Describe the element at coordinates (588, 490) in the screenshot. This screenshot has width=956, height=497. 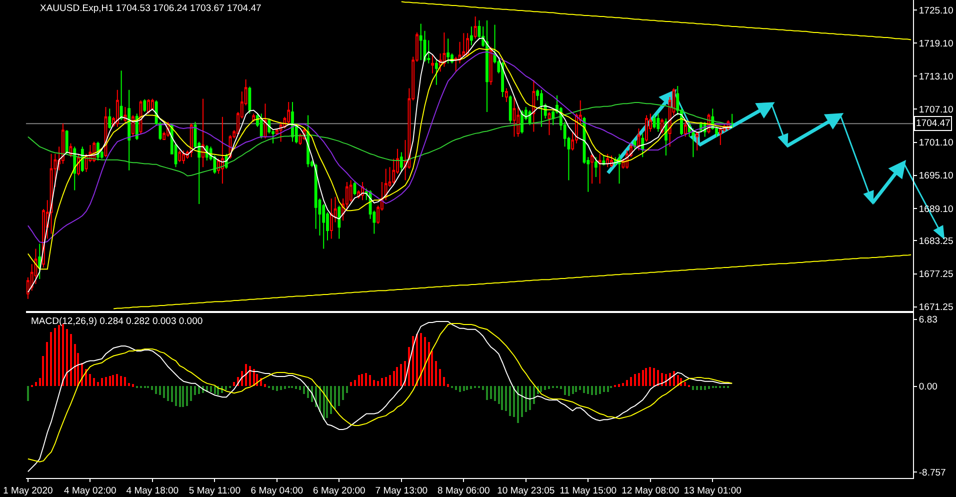
I see `x-tick-label: 11 May 15:00` at that location.